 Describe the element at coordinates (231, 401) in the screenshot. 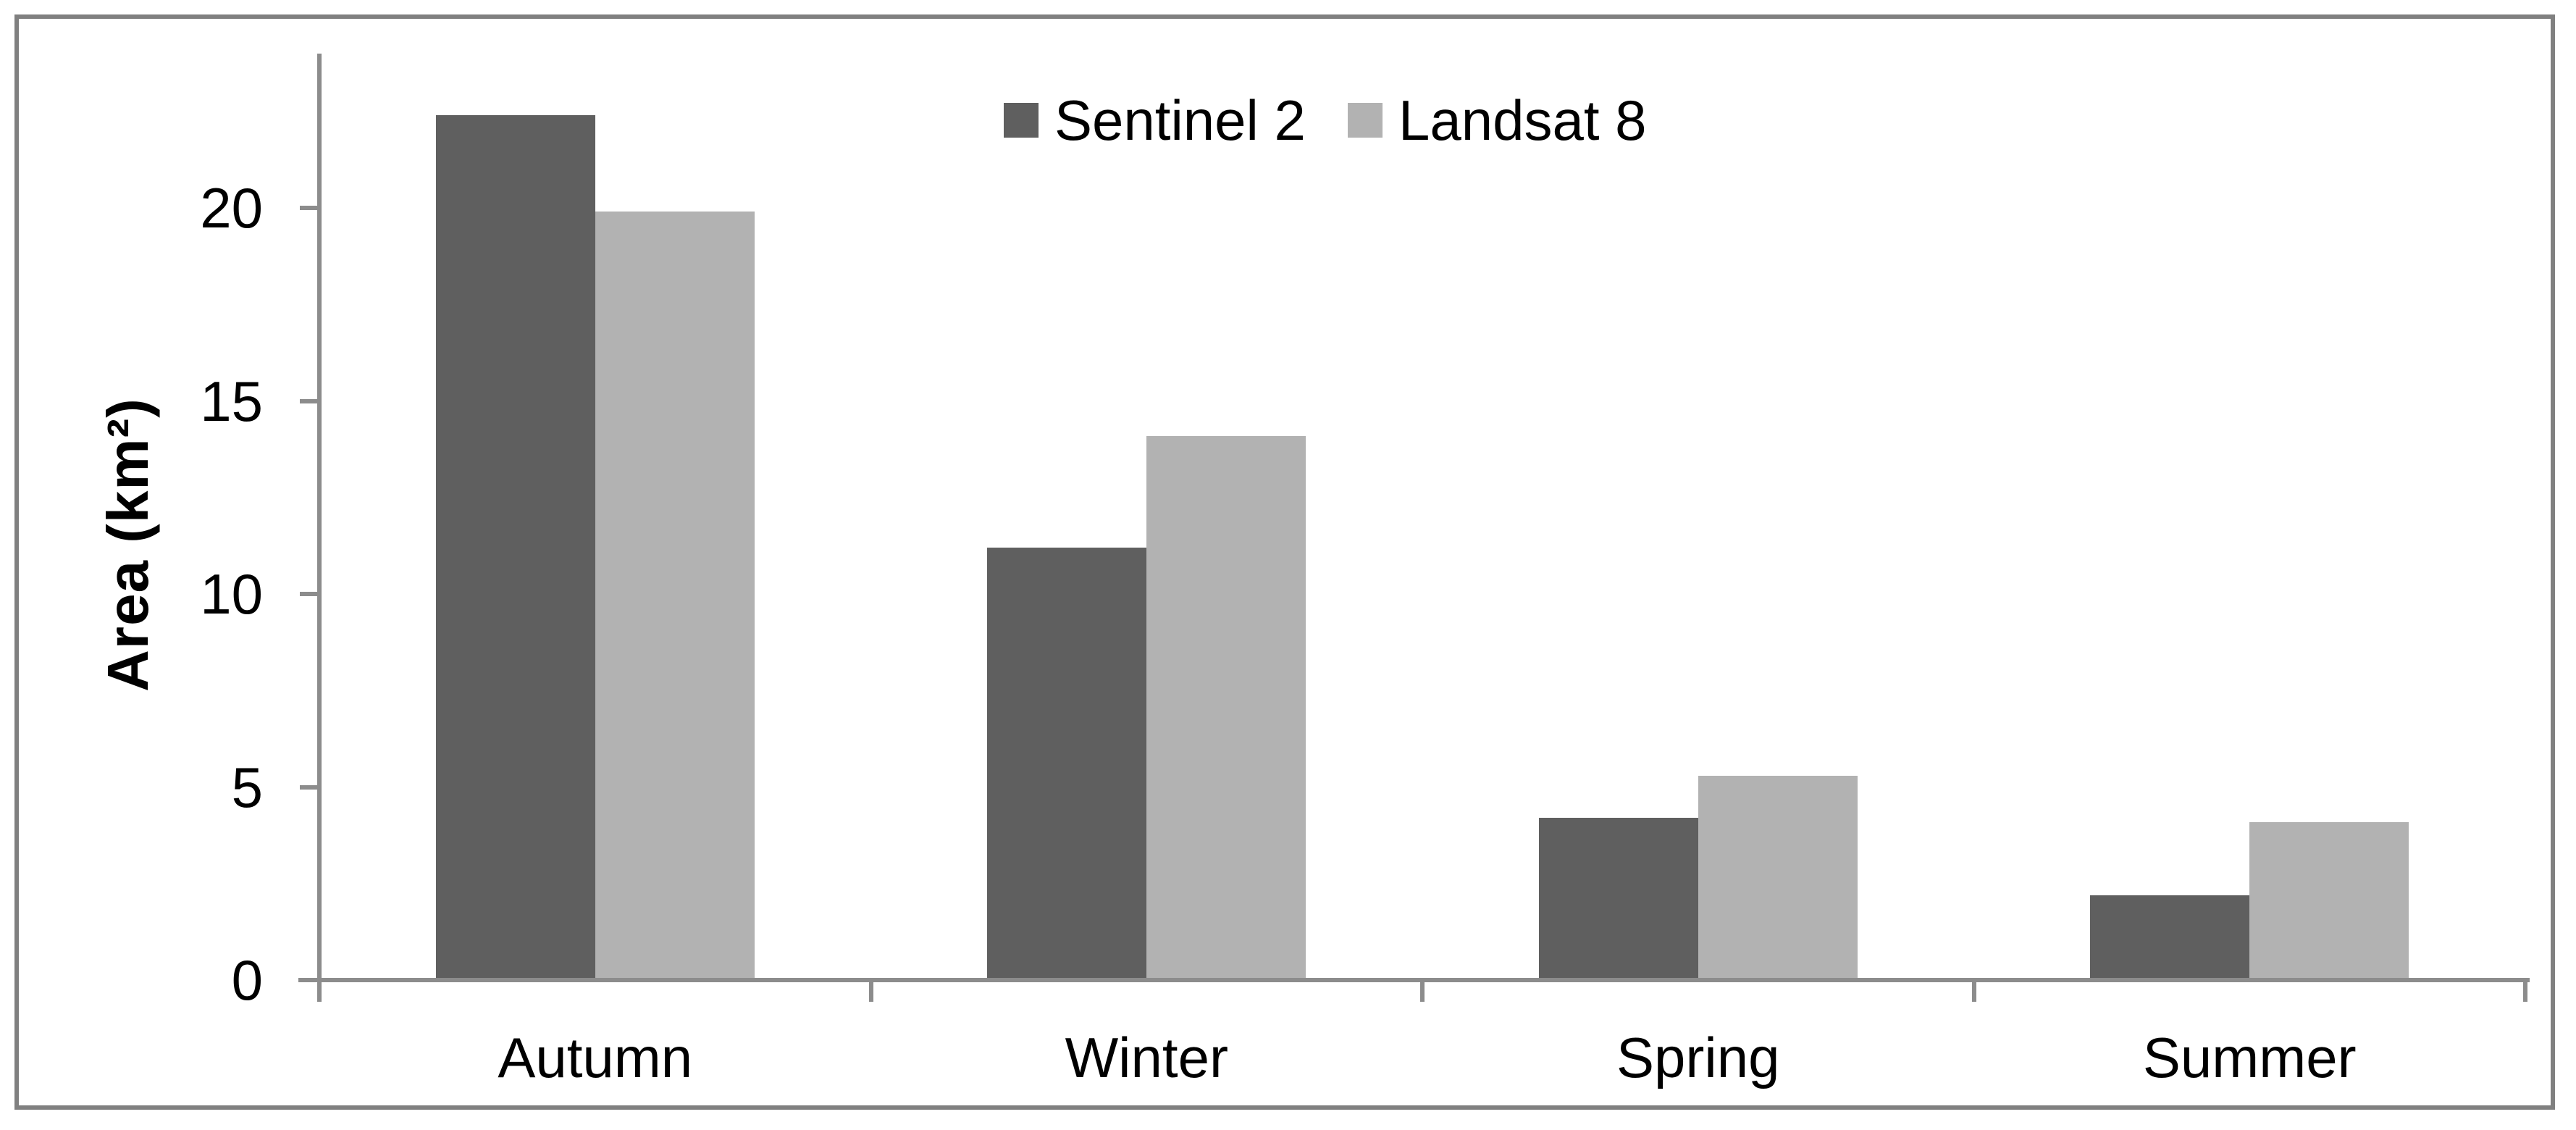

I see `y-tick-label: 15` at that location.